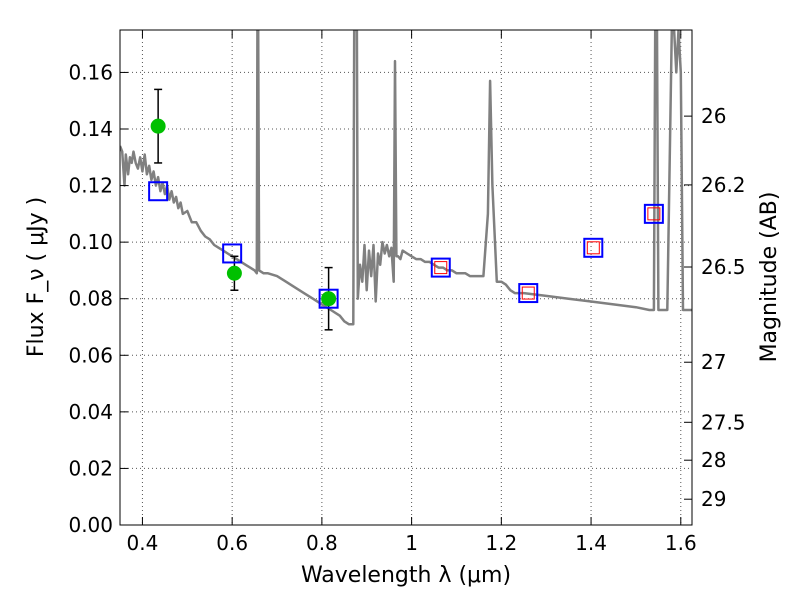  What do you see at coordinates (681, 543) in the screenshot?
I see `x-tick-label: 1.6` at bounding box center [681, 543].